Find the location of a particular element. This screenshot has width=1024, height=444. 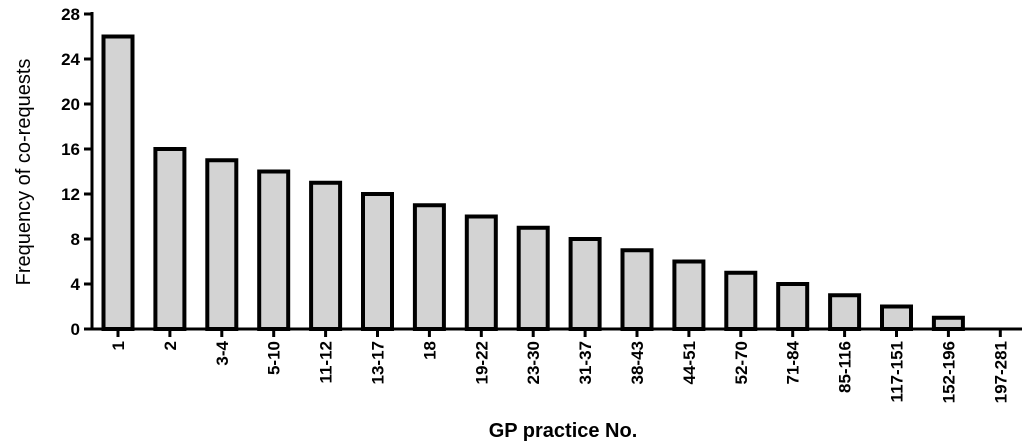

x-tick-label: 38-43 is located at coordinates (637, 362).